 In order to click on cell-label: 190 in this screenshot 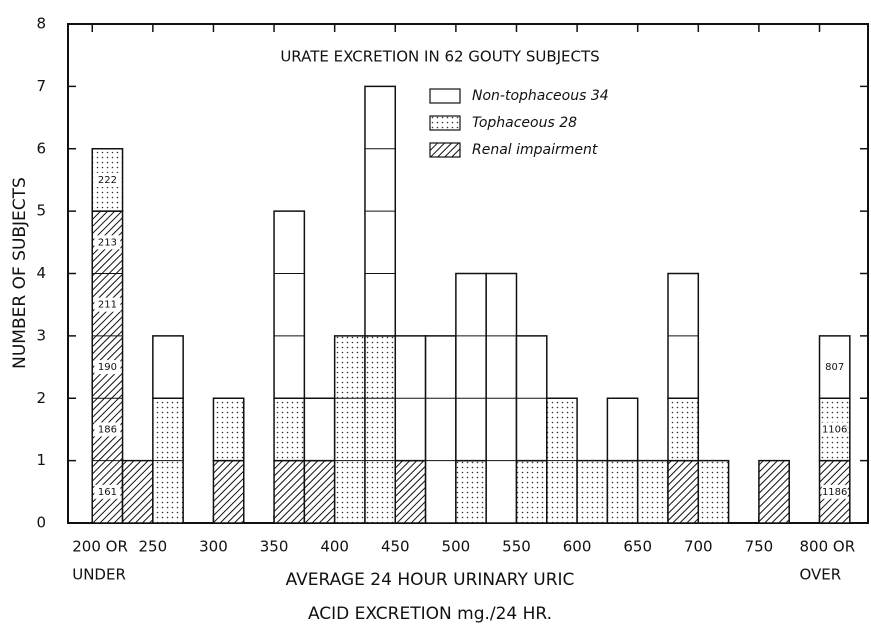, I will do `click(107, 367)`.